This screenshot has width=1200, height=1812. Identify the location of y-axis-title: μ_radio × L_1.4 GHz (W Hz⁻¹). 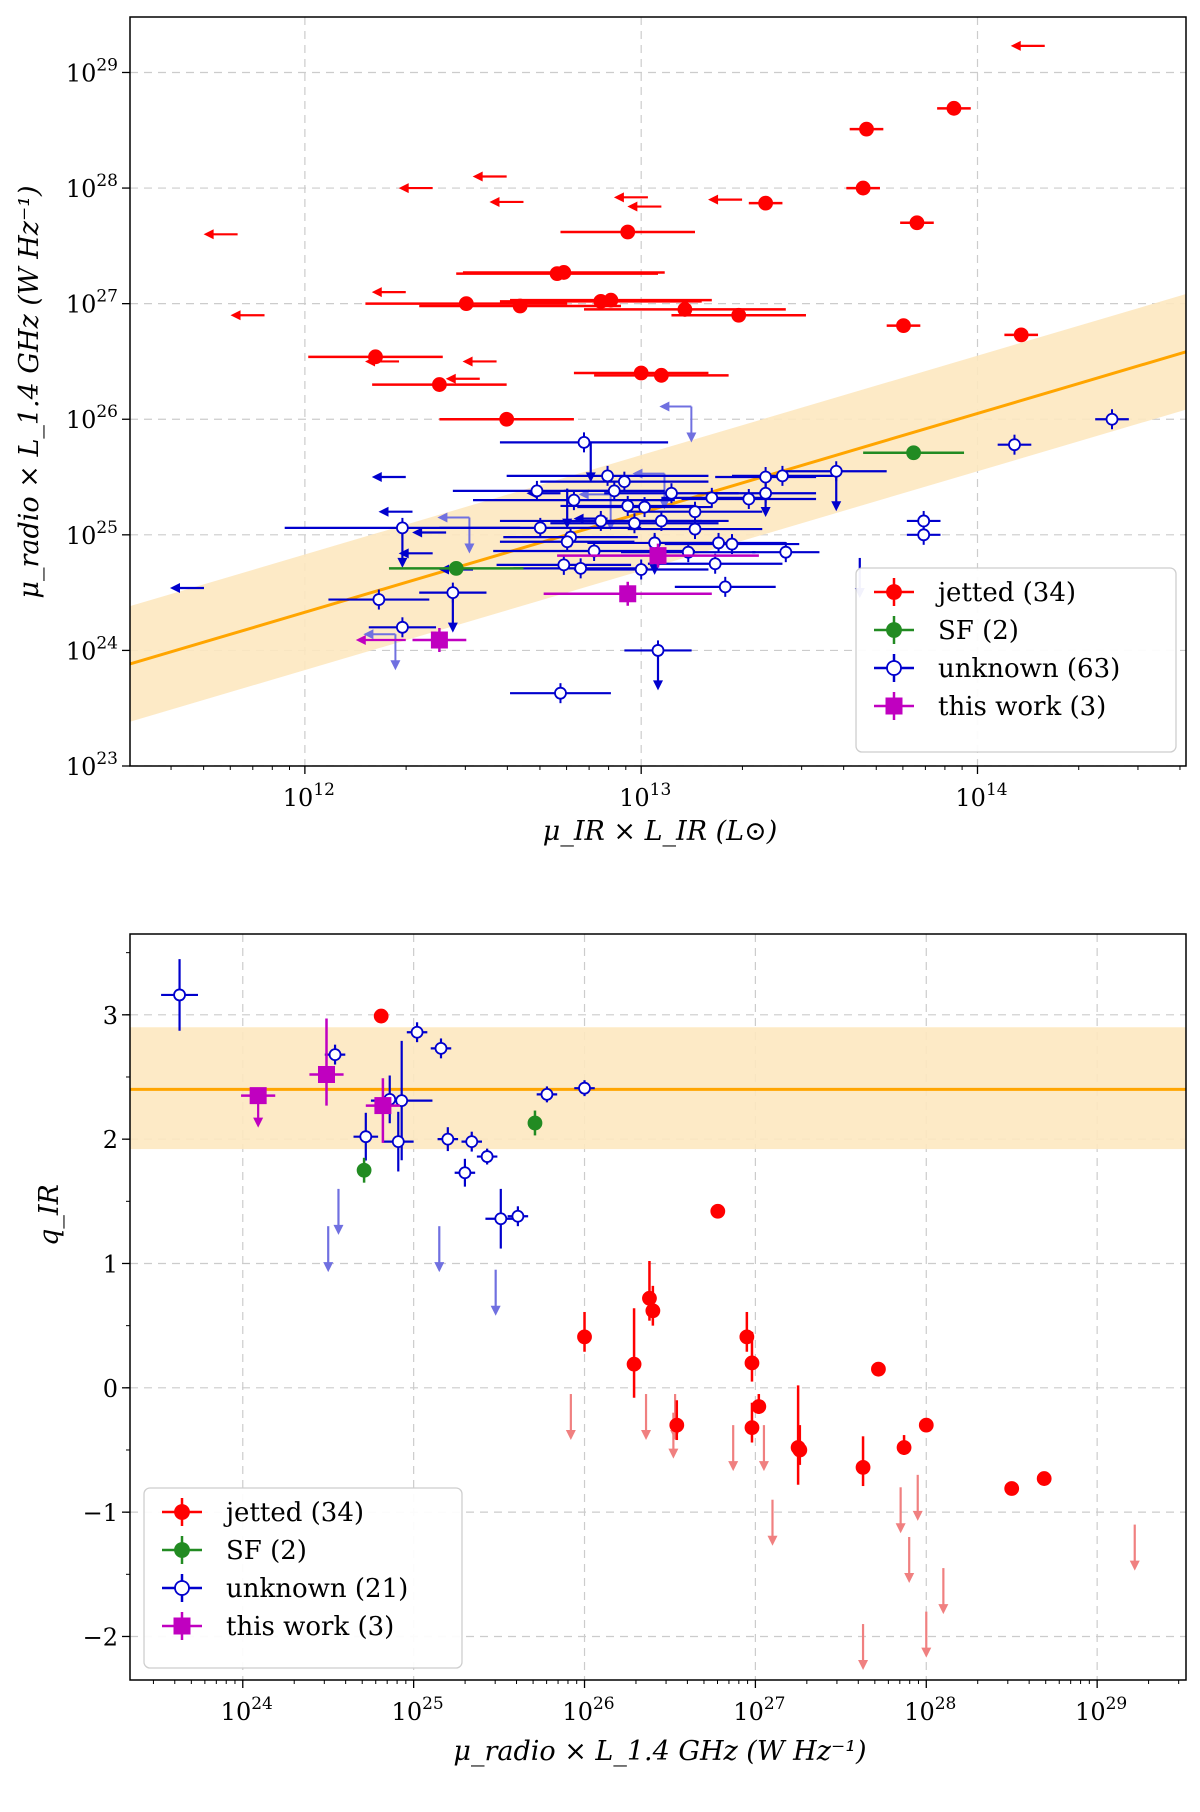
(29, 391).